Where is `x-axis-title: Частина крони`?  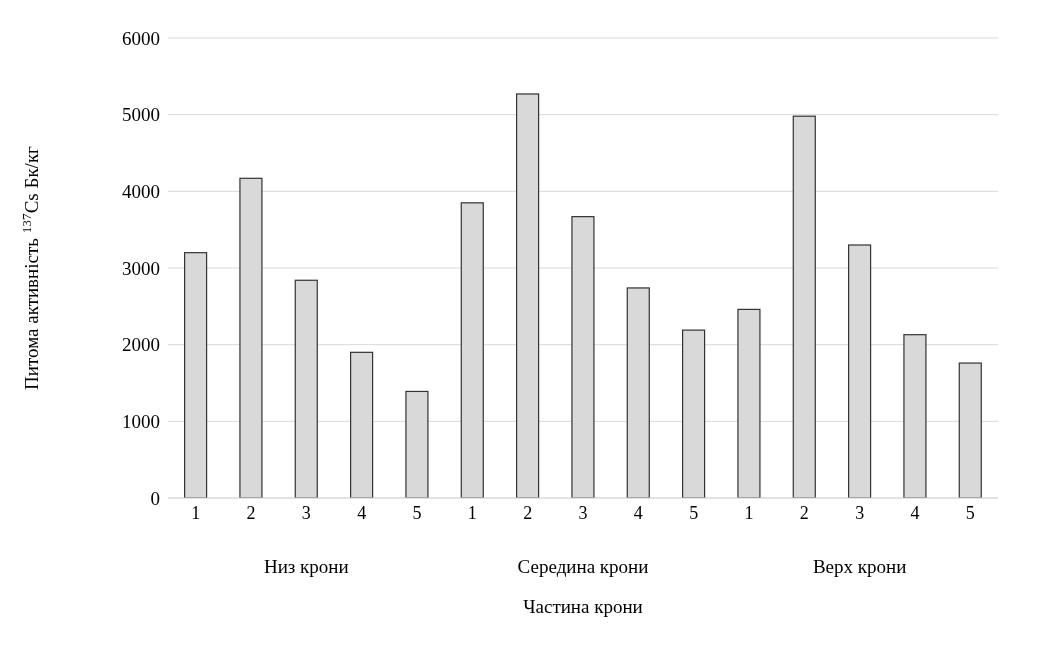 x-axis-title: Частина крони is located at coordinates (583, 606).